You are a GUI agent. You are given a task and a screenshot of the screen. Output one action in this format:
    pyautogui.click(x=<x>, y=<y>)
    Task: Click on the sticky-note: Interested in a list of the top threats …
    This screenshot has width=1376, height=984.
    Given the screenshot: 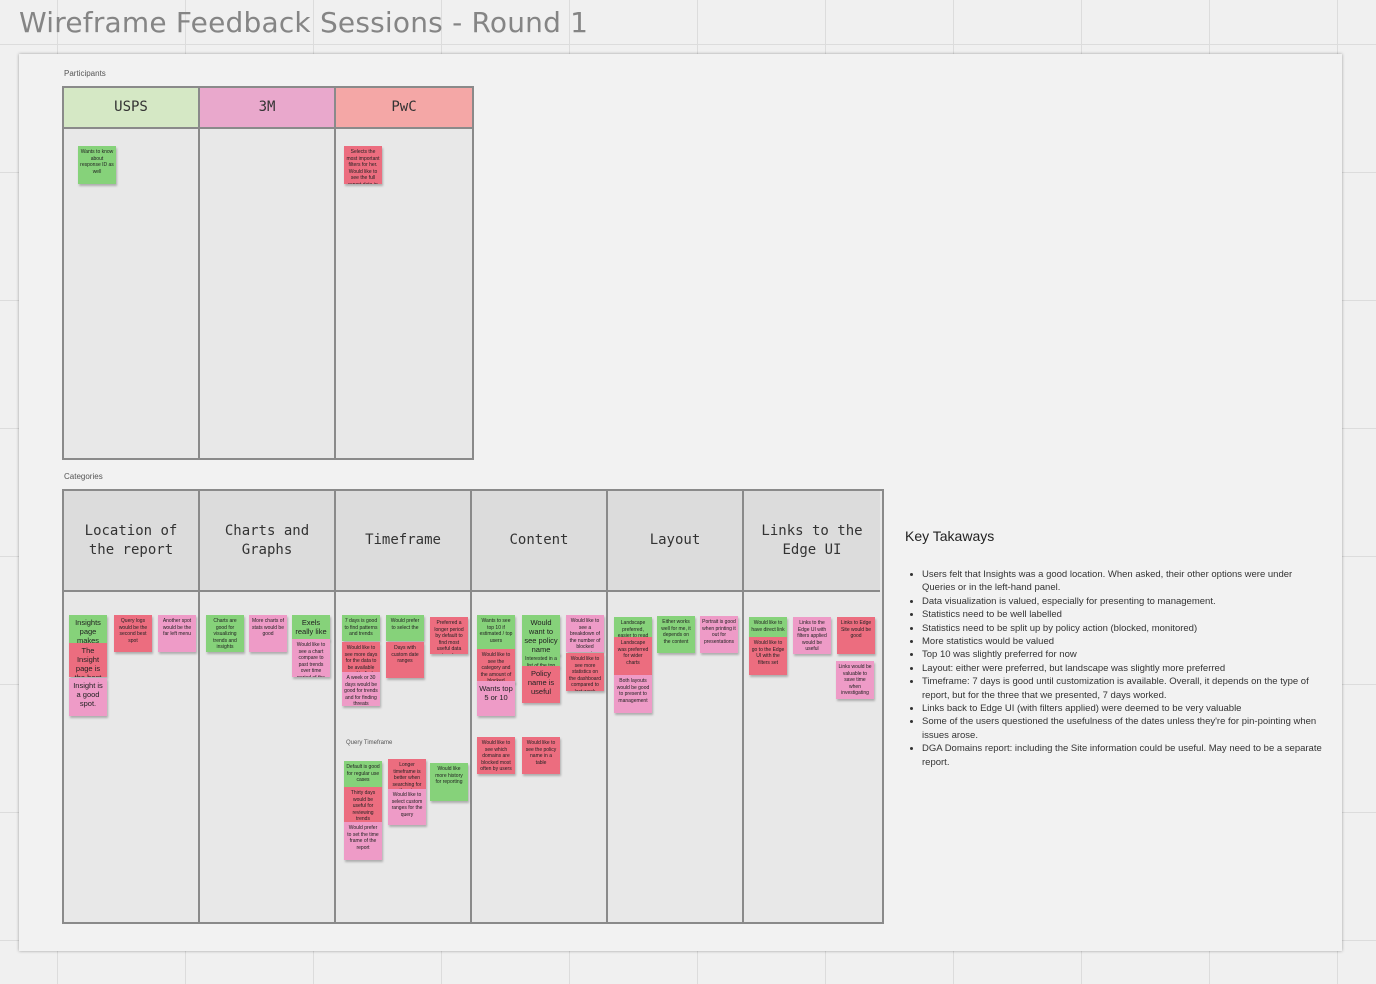 What is the action you would take?
    pyautogui.click(x=541, y=660)
    